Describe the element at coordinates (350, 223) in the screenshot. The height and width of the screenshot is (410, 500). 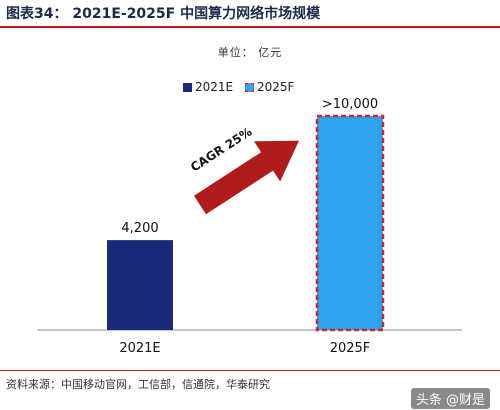
I see `bar-2025f` at that location.